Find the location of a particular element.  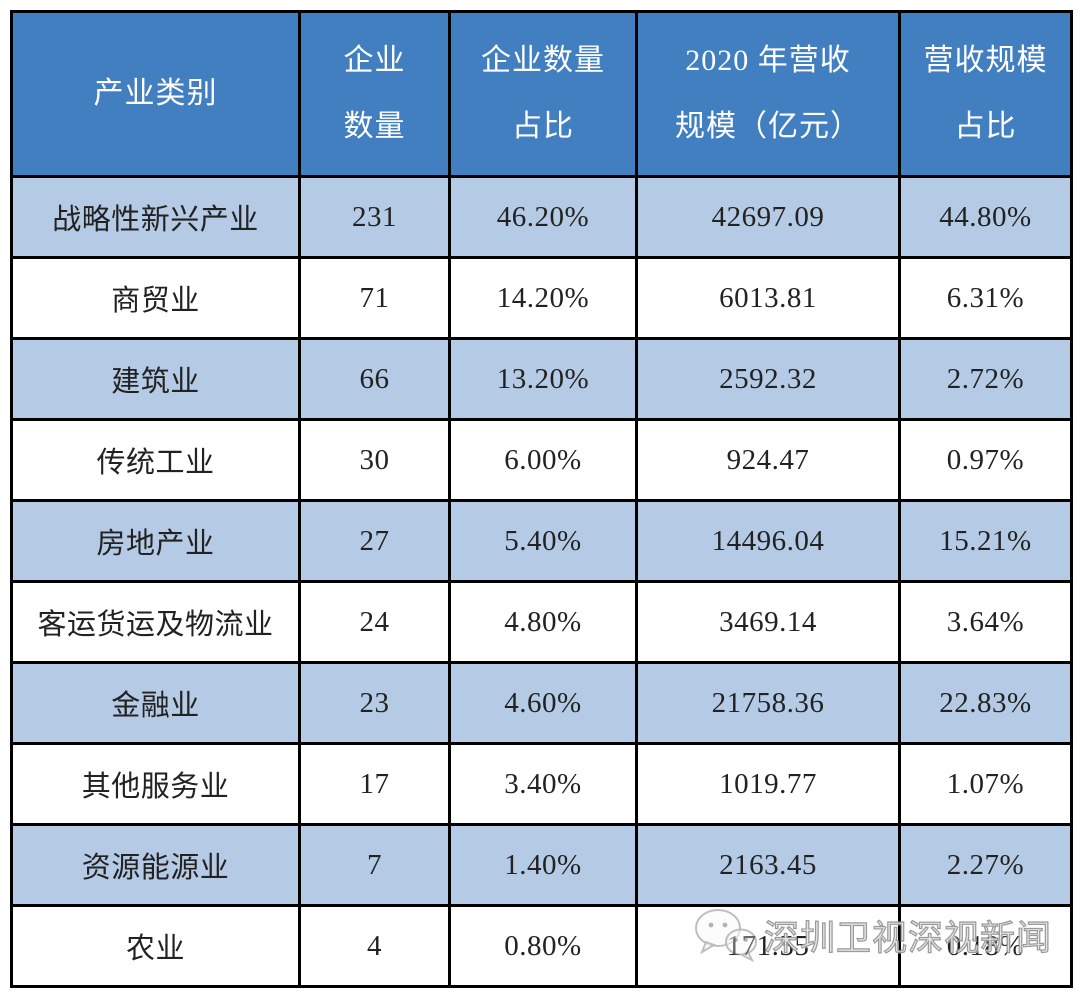

header-label-line: 2020 年营收 is located at coordinates (768, 60).